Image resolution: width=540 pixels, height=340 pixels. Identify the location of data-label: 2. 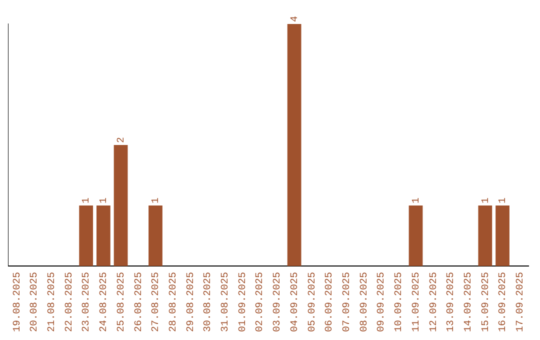
(122, 139).